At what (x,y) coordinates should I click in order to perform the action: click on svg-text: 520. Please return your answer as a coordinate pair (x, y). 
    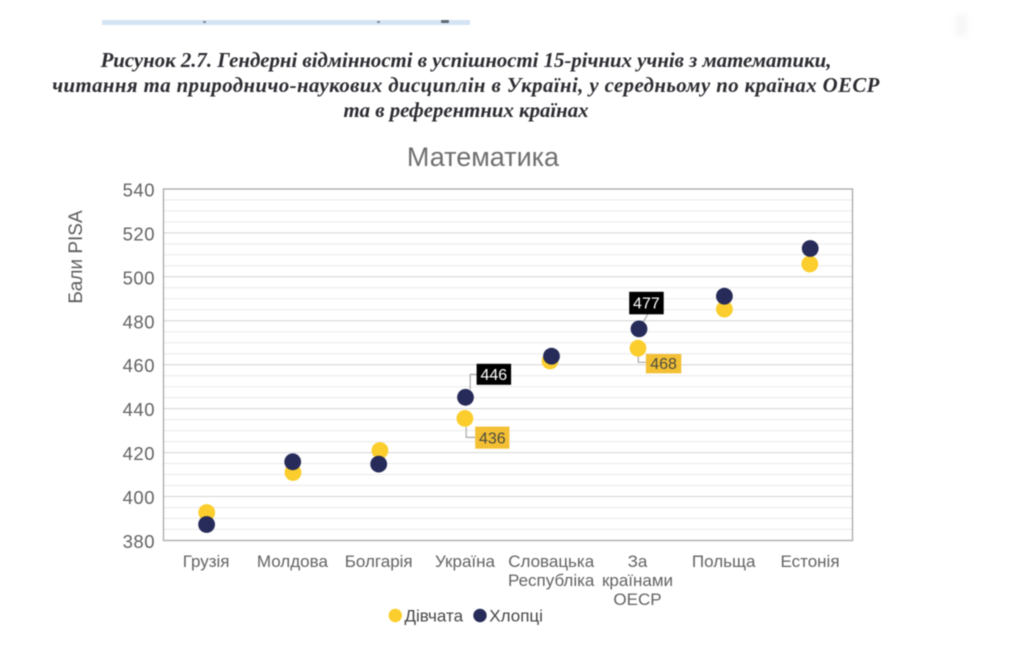
    Looking at the image, I should click on (139, 233).